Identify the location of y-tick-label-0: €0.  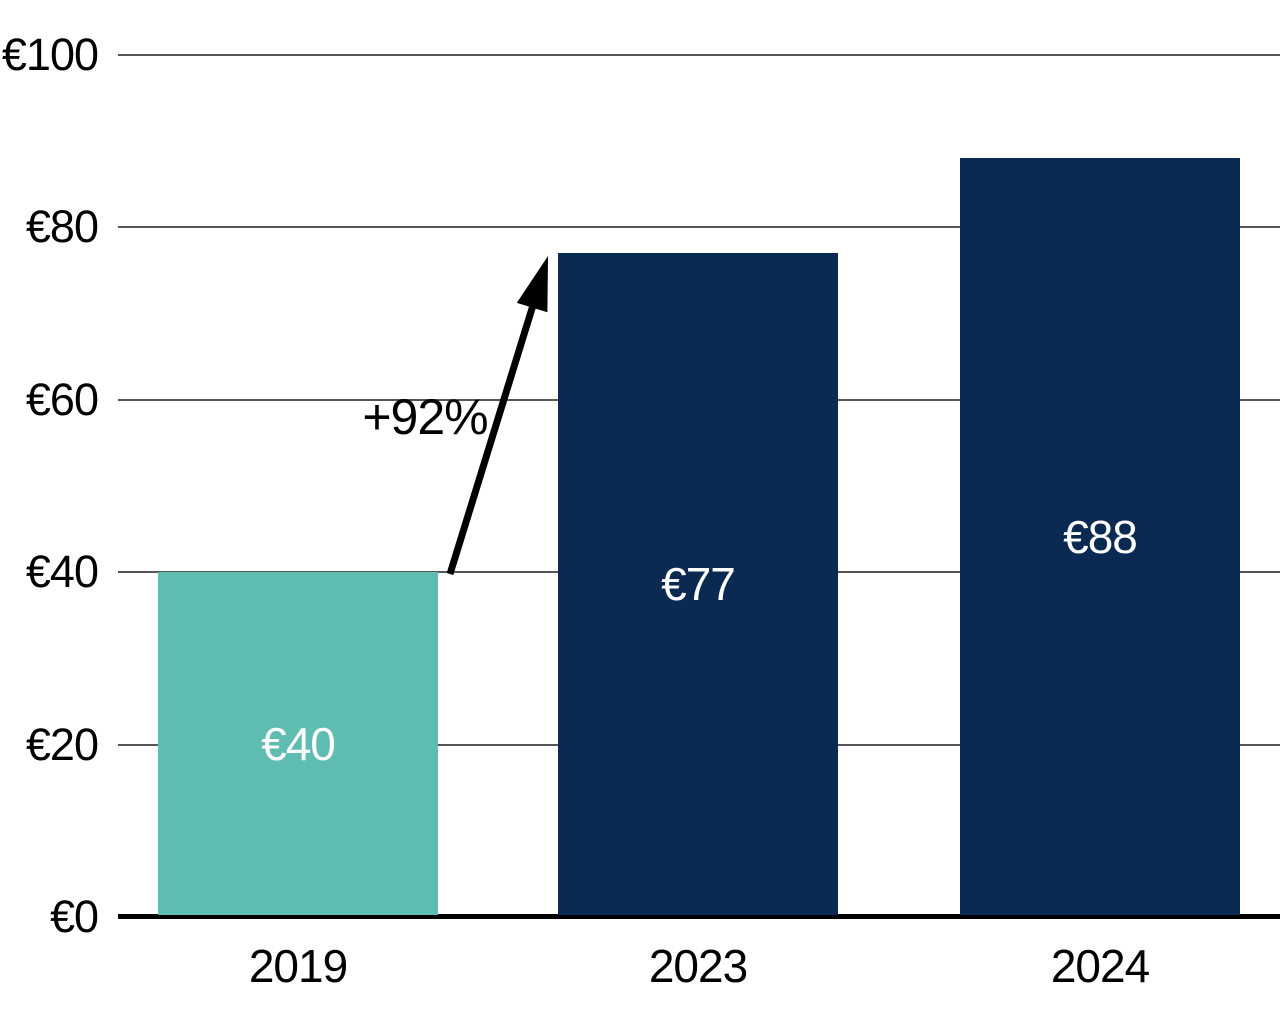
(74, 916).